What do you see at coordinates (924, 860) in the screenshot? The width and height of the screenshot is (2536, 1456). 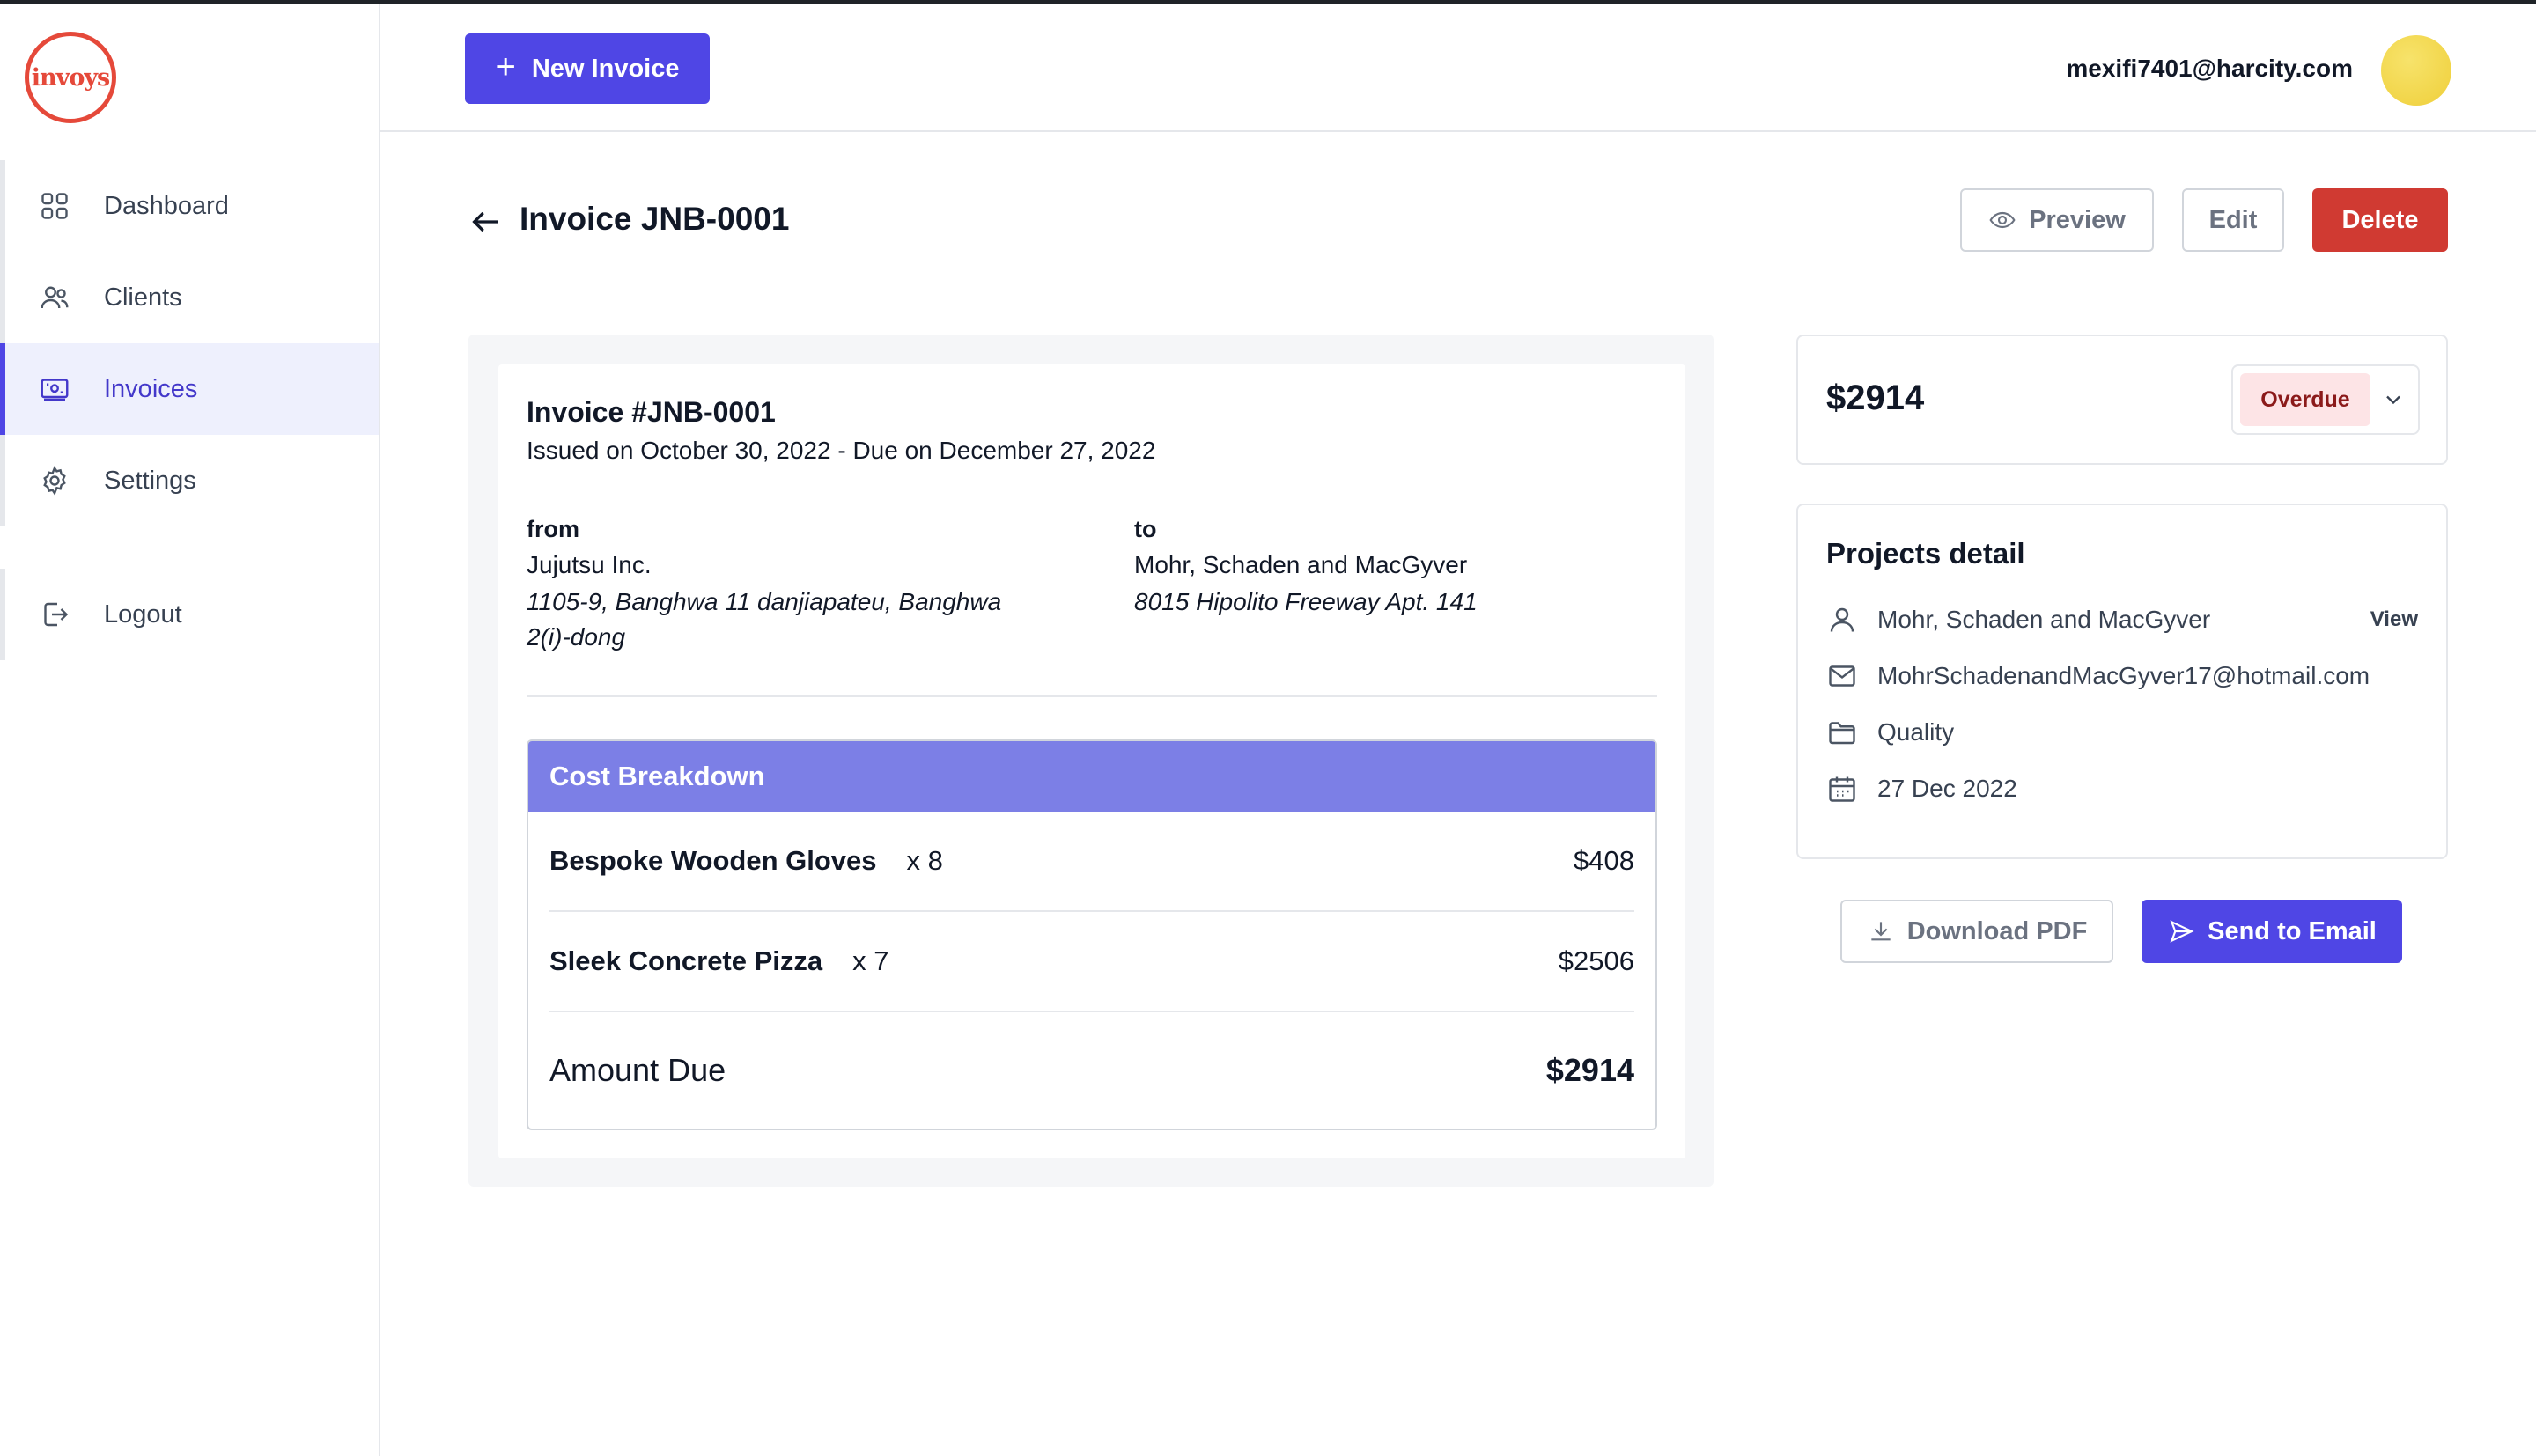 I see `line-item-qty: x 8` at bounding box center [924, 860].